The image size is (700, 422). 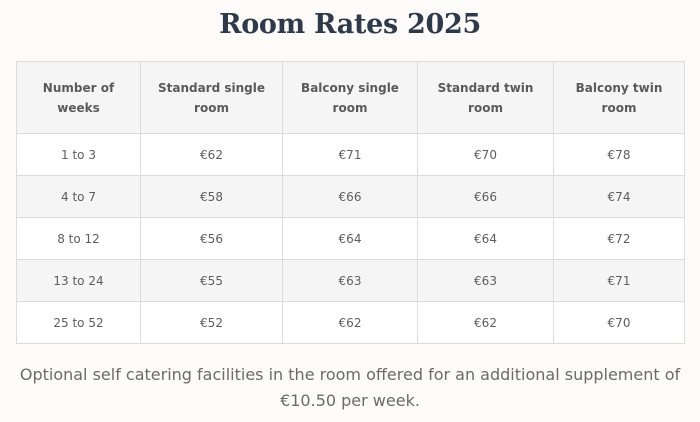 I want to click on standard-twin-price: €70, so click(x=485, y=154).